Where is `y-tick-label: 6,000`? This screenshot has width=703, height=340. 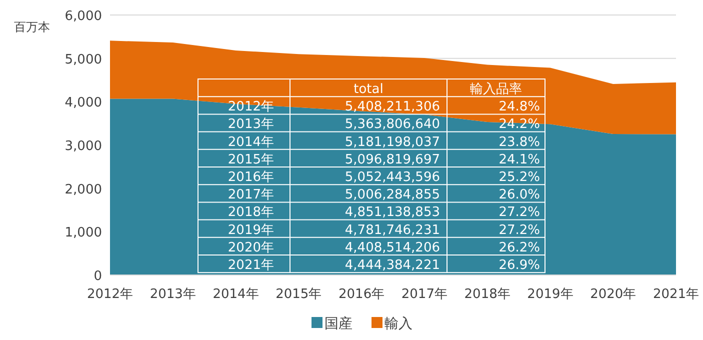
y-tick-label: 6,000 is located at coordinates (83, 16).